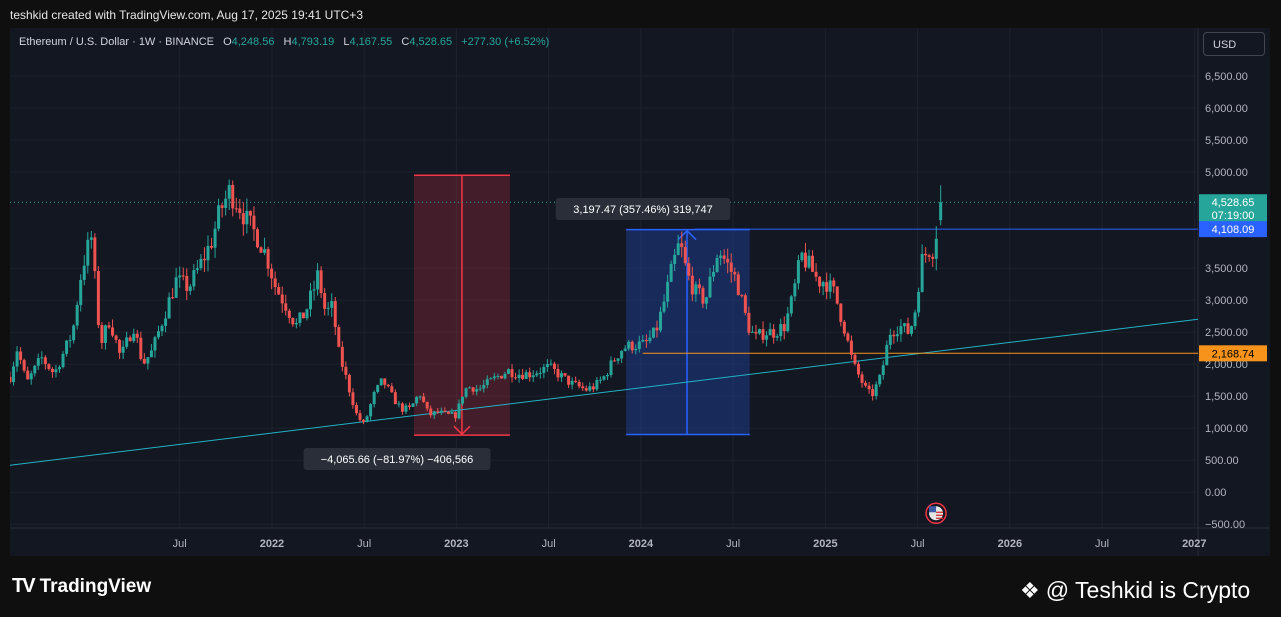 This screenshot has width=1281, height=617. I want to click on x-tick-label: 2023, so click(456, 544).